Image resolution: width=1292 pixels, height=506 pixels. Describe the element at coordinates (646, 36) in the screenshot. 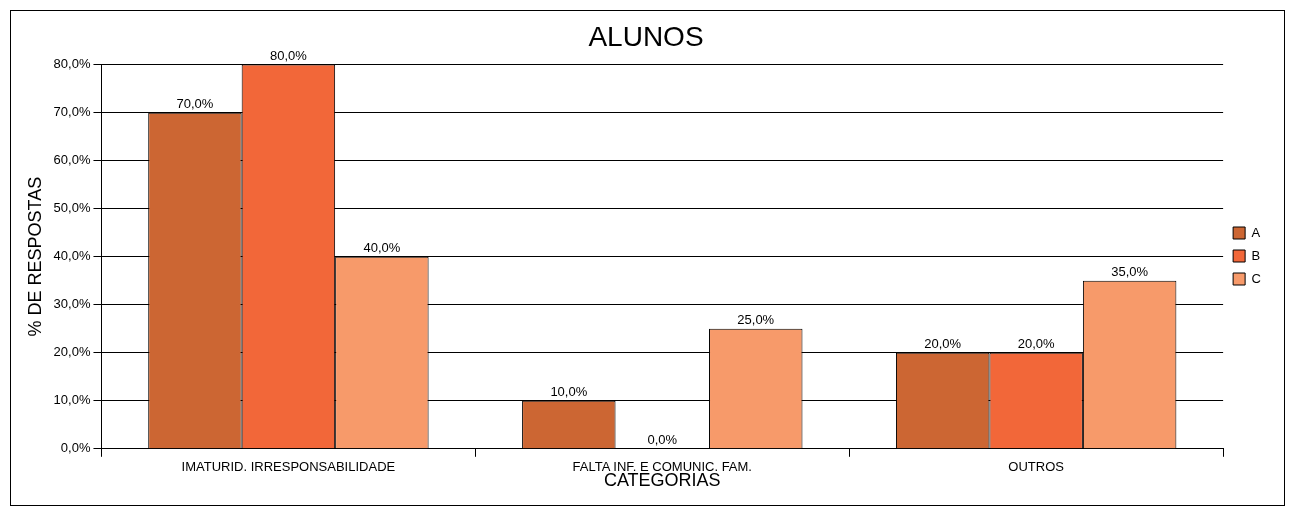

I see `chart-title: ALUNOS` at that location.